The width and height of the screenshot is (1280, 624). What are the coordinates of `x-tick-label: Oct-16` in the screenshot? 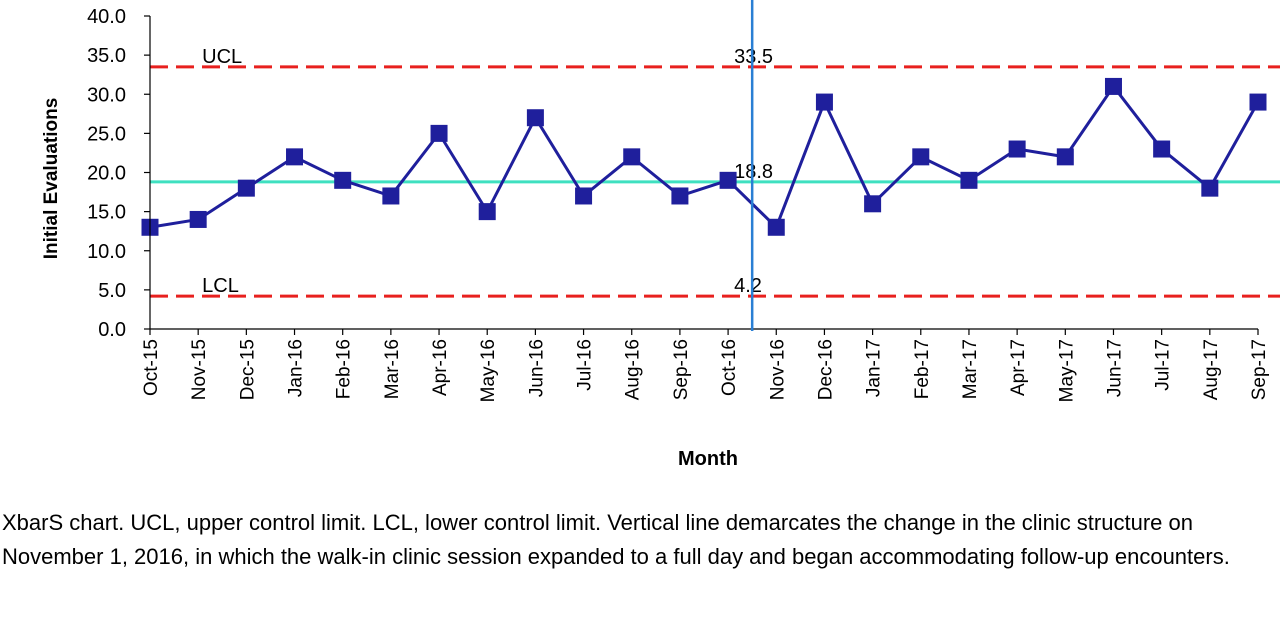 It's located at (729, 367).